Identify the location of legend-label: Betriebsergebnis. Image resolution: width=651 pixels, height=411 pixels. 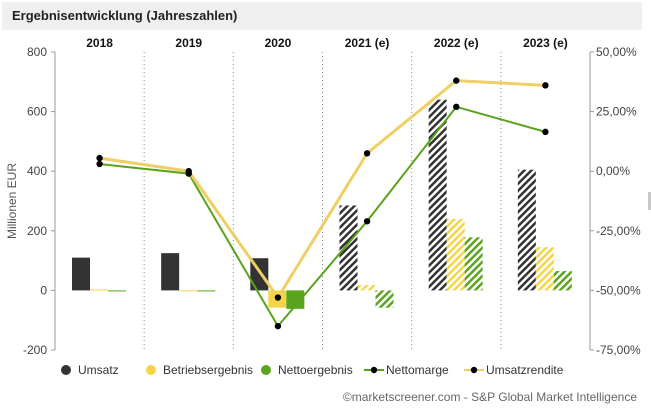
(208, 370).